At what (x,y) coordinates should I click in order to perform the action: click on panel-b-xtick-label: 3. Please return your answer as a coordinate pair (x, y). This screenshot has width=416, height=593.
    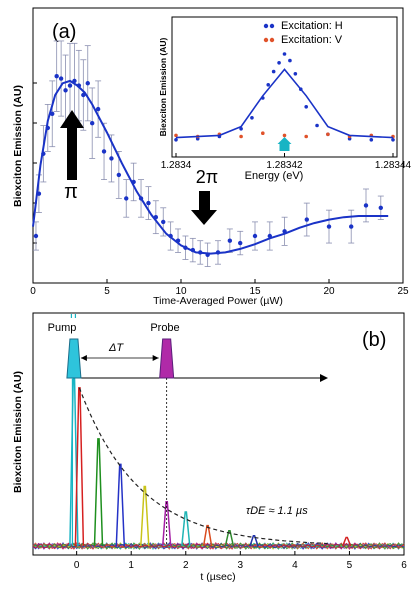
    Looking at the image, I should click on (241, 565).